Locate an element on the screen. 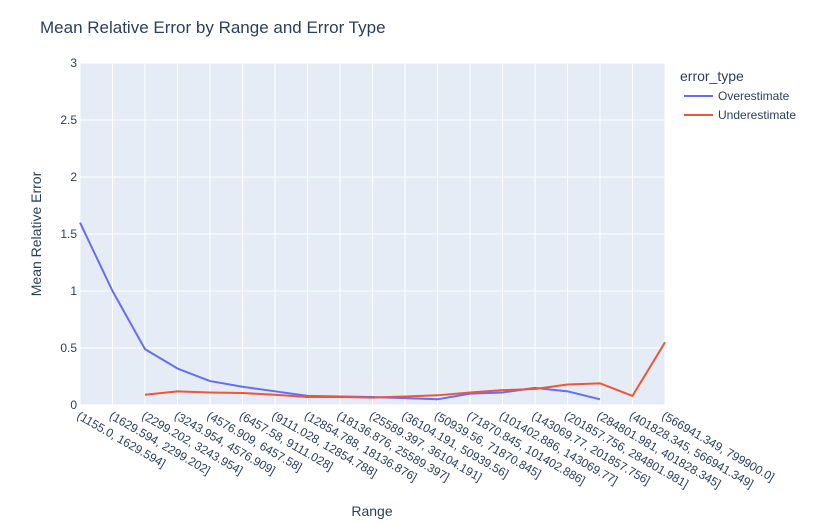  legend-title: error_type is located at coordinates (712, 76).